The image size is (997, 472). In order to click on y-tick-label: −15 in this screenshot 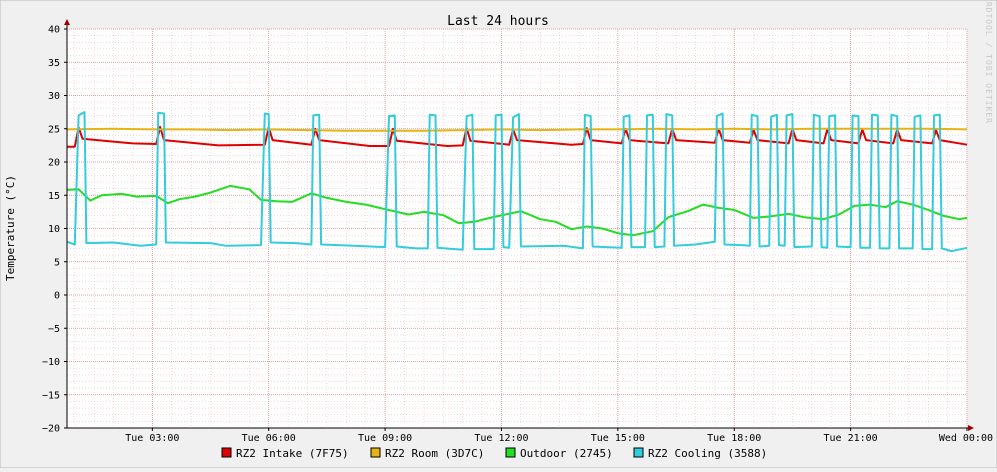, I will do `click(51, 395)`.